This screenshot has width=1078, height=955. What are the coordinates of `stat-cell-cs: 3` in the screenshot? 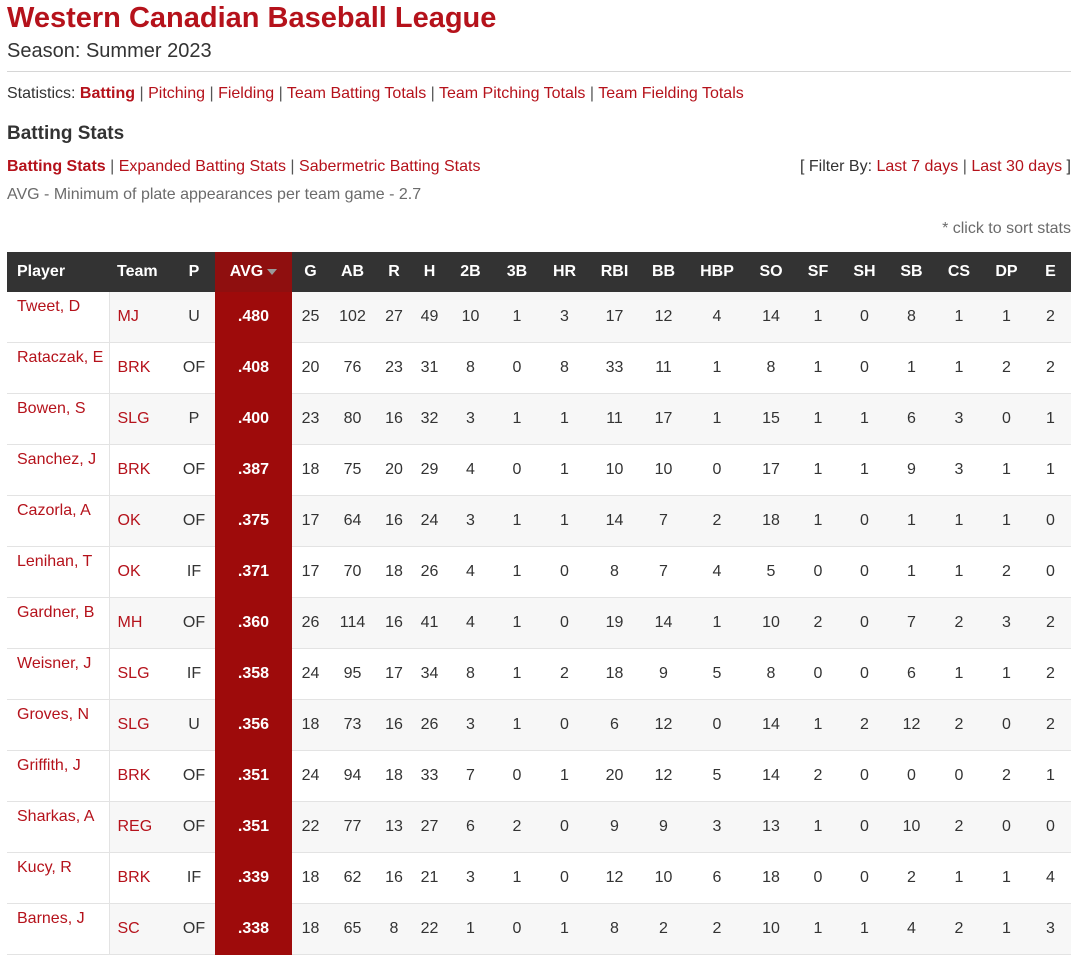 It's located at (959, 470).